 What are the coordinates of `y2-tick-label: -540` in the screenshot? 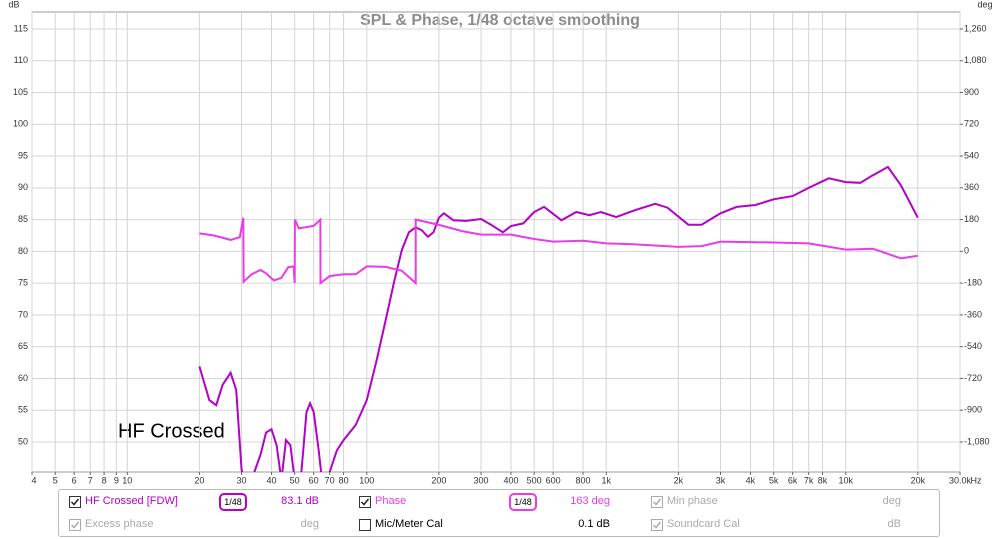 It's located at (973, 346).